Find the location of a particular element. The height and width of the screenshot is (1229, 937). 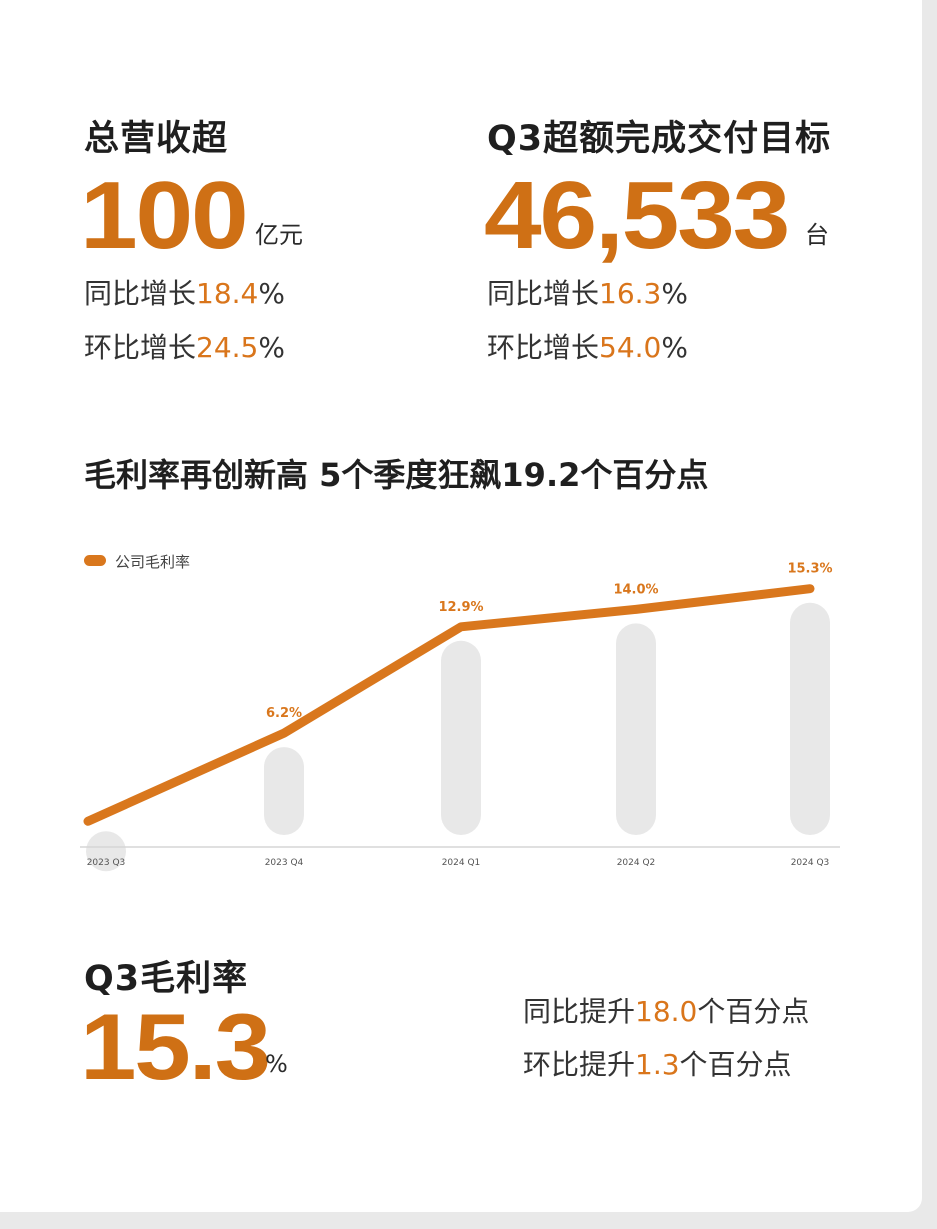

margin-yoy-label: 同比提升 is located at coordinates (579, 1011).